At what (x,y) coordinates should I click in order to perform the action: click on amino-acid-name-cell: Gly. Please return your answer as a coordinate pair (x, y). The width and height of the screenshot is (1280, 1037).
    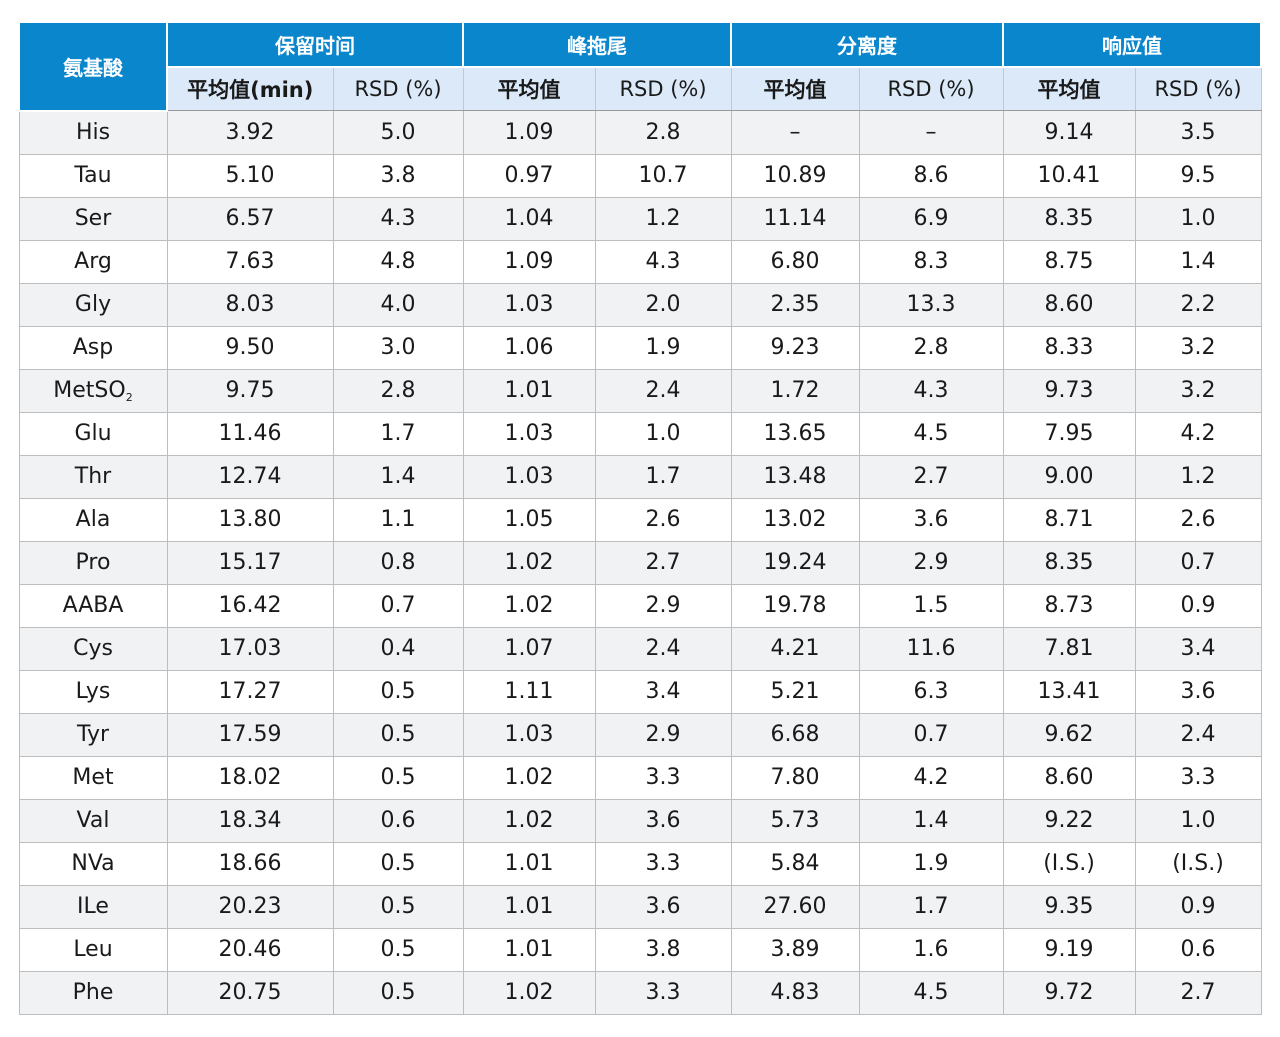
    Looking at the image, I should click on (93, 304).